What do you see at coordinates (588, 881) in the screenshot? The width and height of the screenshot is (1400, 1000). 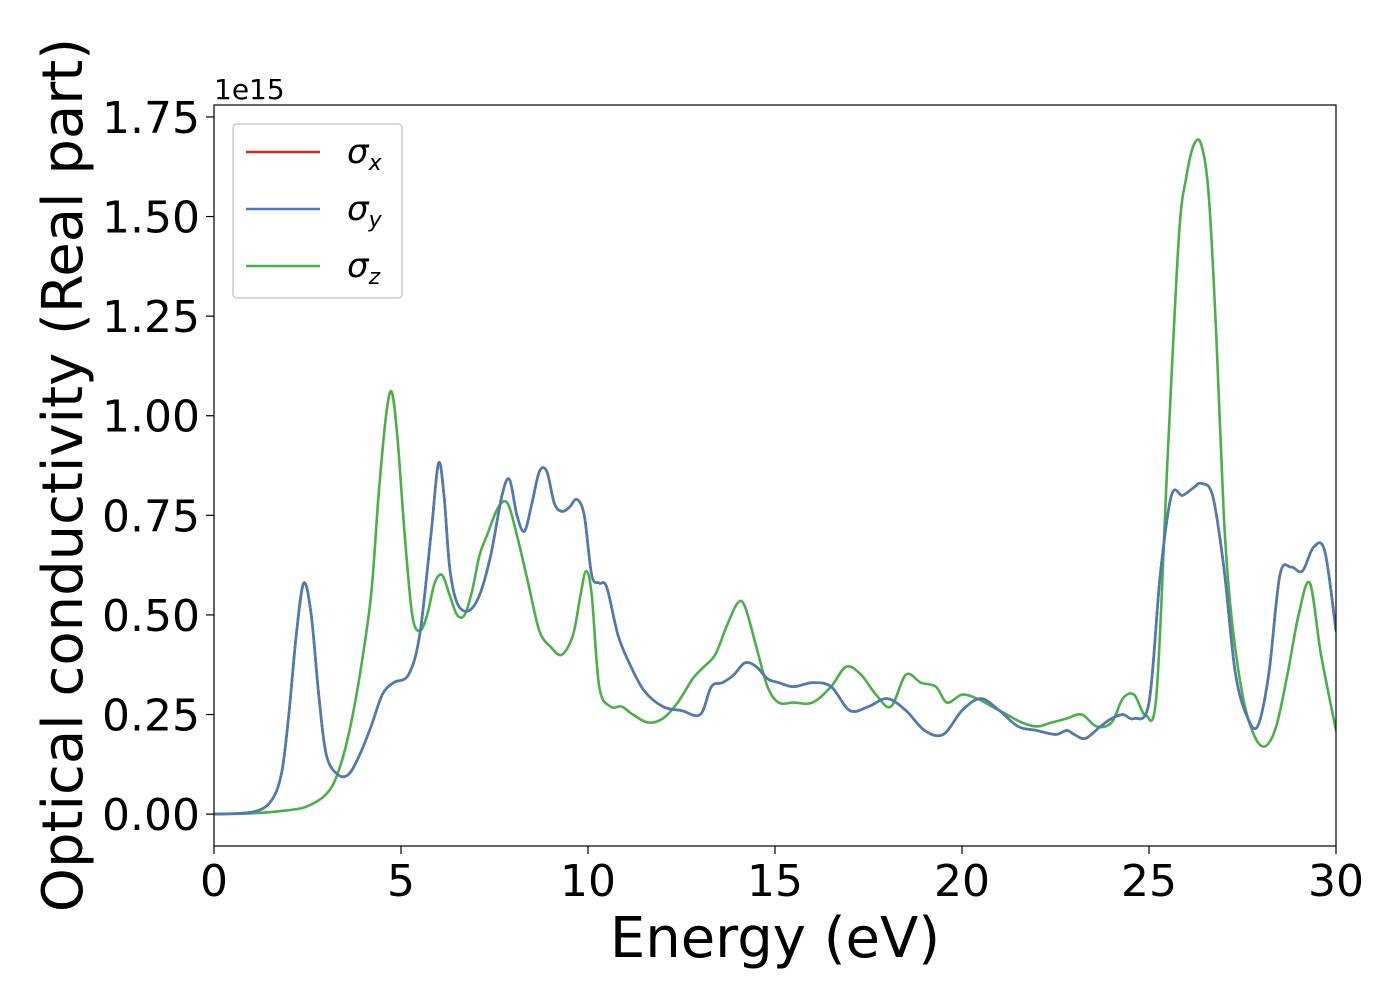 I see `x-tick-label: 10` at bounding box center [588, 881].